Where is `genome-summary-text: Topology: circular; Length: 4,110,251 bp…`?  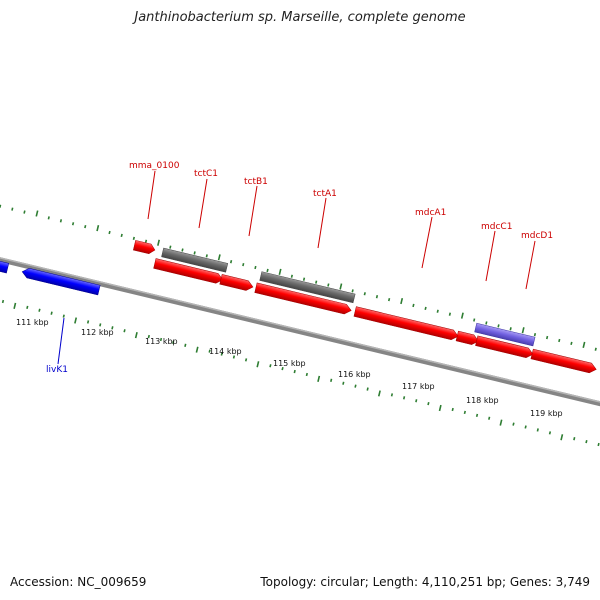 genome-summary-text: Topology: circular; Length: 4,110,251 bp… is located at coordinates (425, 582).